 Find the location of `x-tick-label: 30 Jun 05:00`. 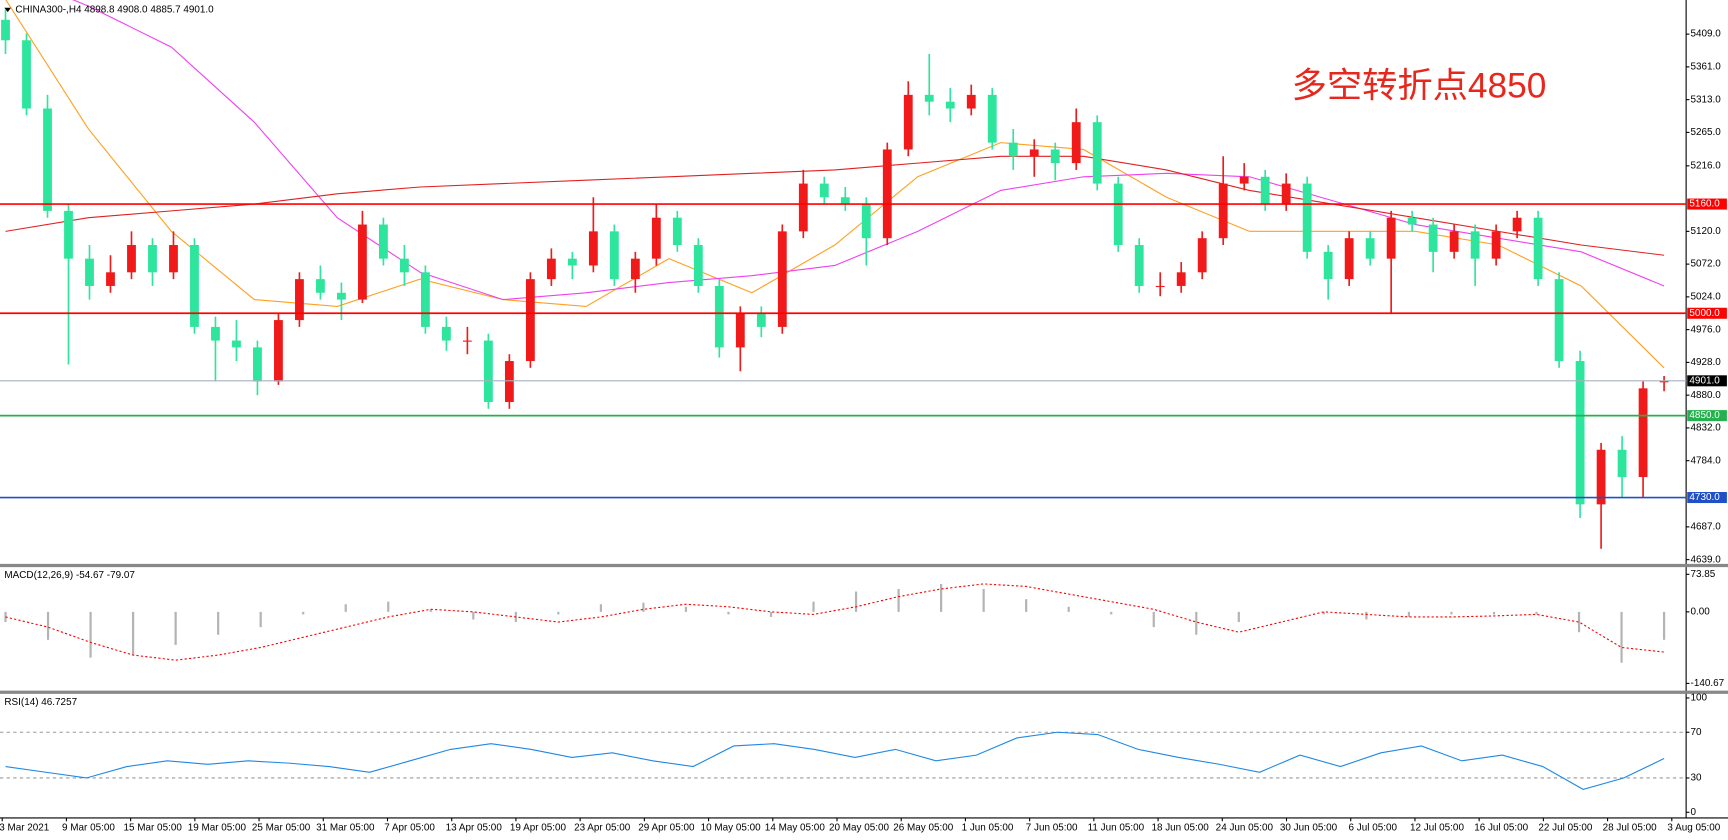

x-tick-label: 30 Jun 05:00 is located at coordinates (1309, 827).